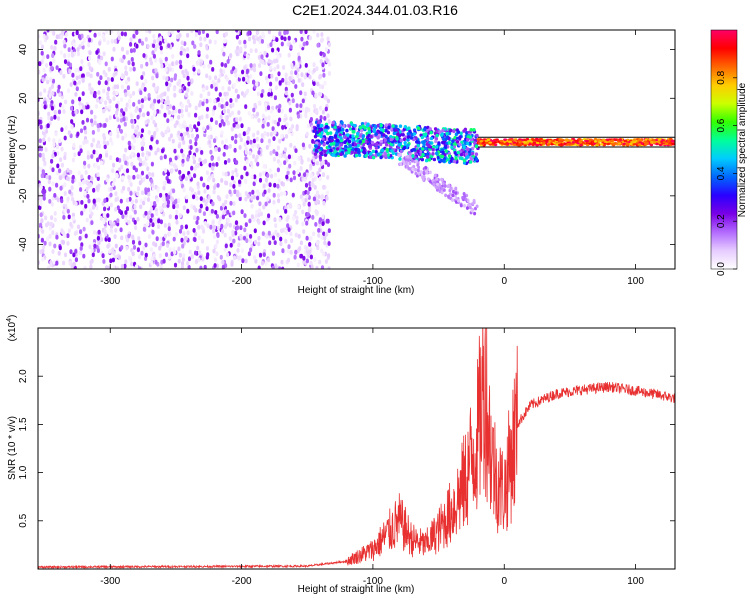 The height and width of the screenshot is (600, 750). Describe the element at coordinates (23, 195) in the screenshot. I see `spectrogram-y-tick-label: -20` at that location.